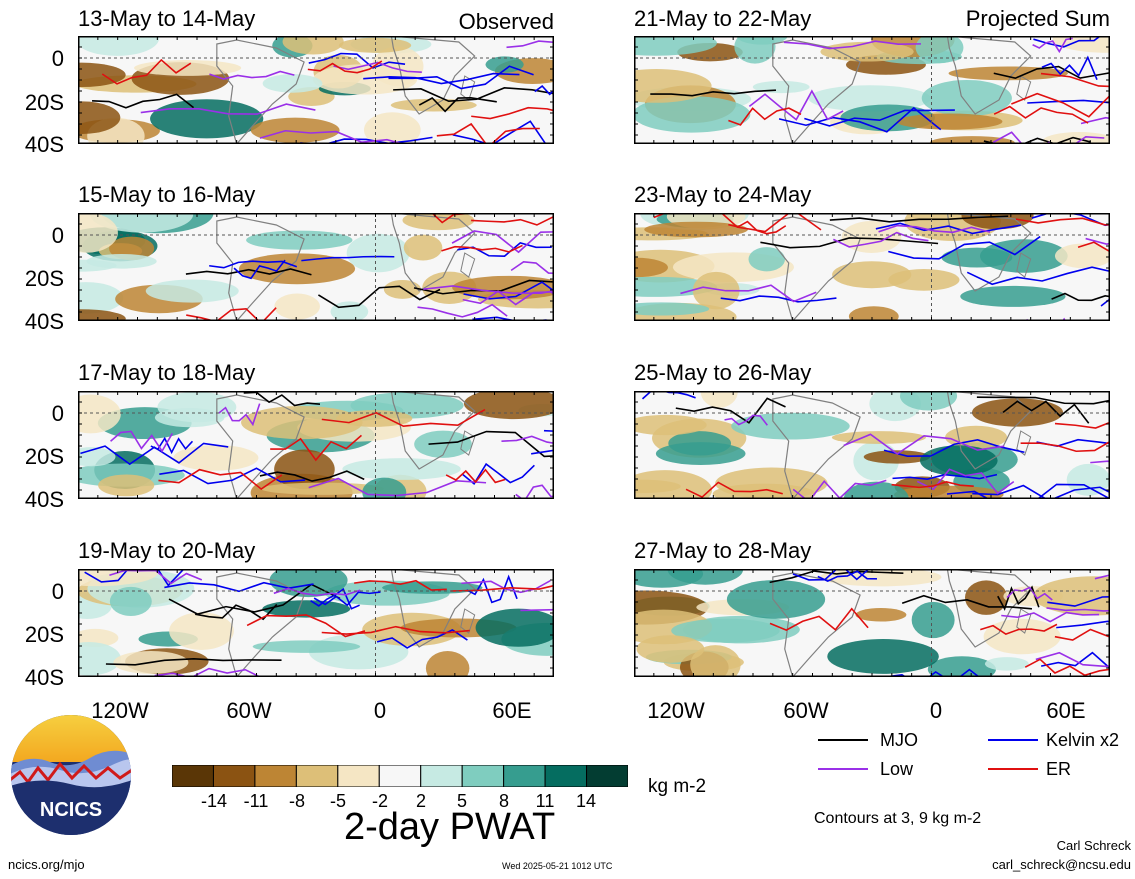 The image size is (1135, 879). What do you see at coordinates (46, 864) in the screenshot?
I see `footer-url: ncics.org/mjo` at bounding box center [46, 864].